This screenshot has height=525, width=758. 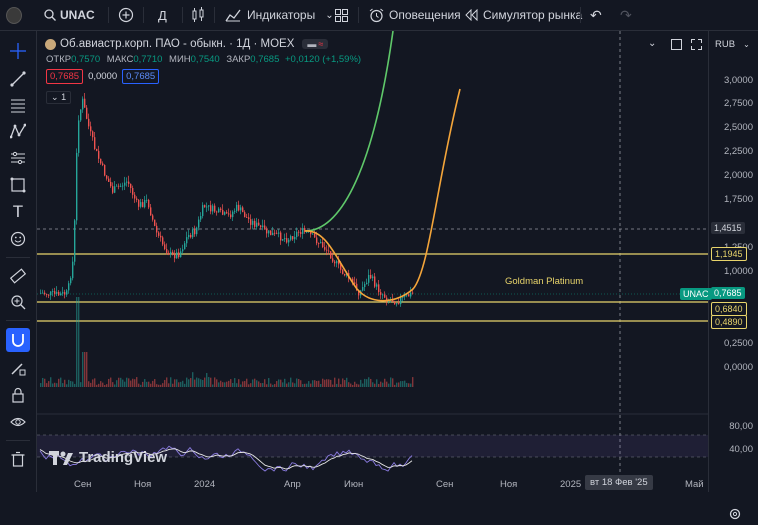 What do you see at coordinates (738, 199) in the screenshot?
I see `price-tick: 1,7500` at bounding box center [738, 199].